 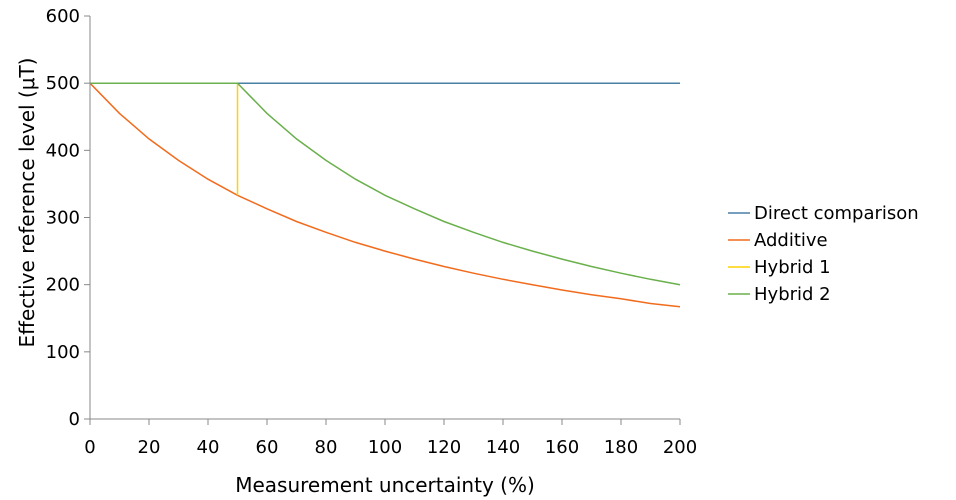 What do you see at coordinates (792, 267) in the screenshot?
I see `legend-label-hybrid-1: Hybrid 1` at bounding box center [792, 267].